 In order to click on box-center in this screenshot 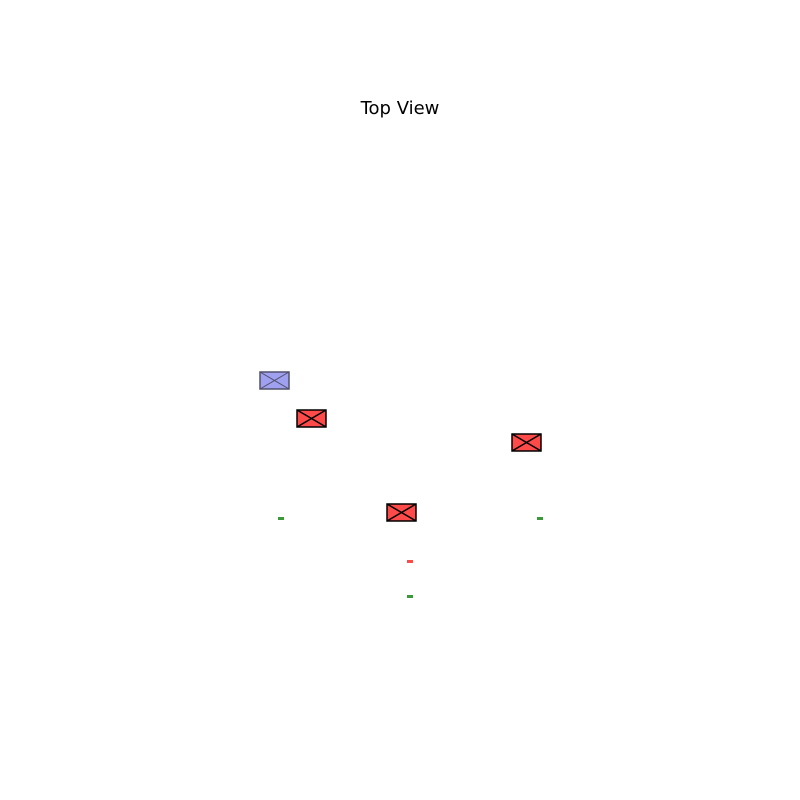, I will do `click(401, 512)`.